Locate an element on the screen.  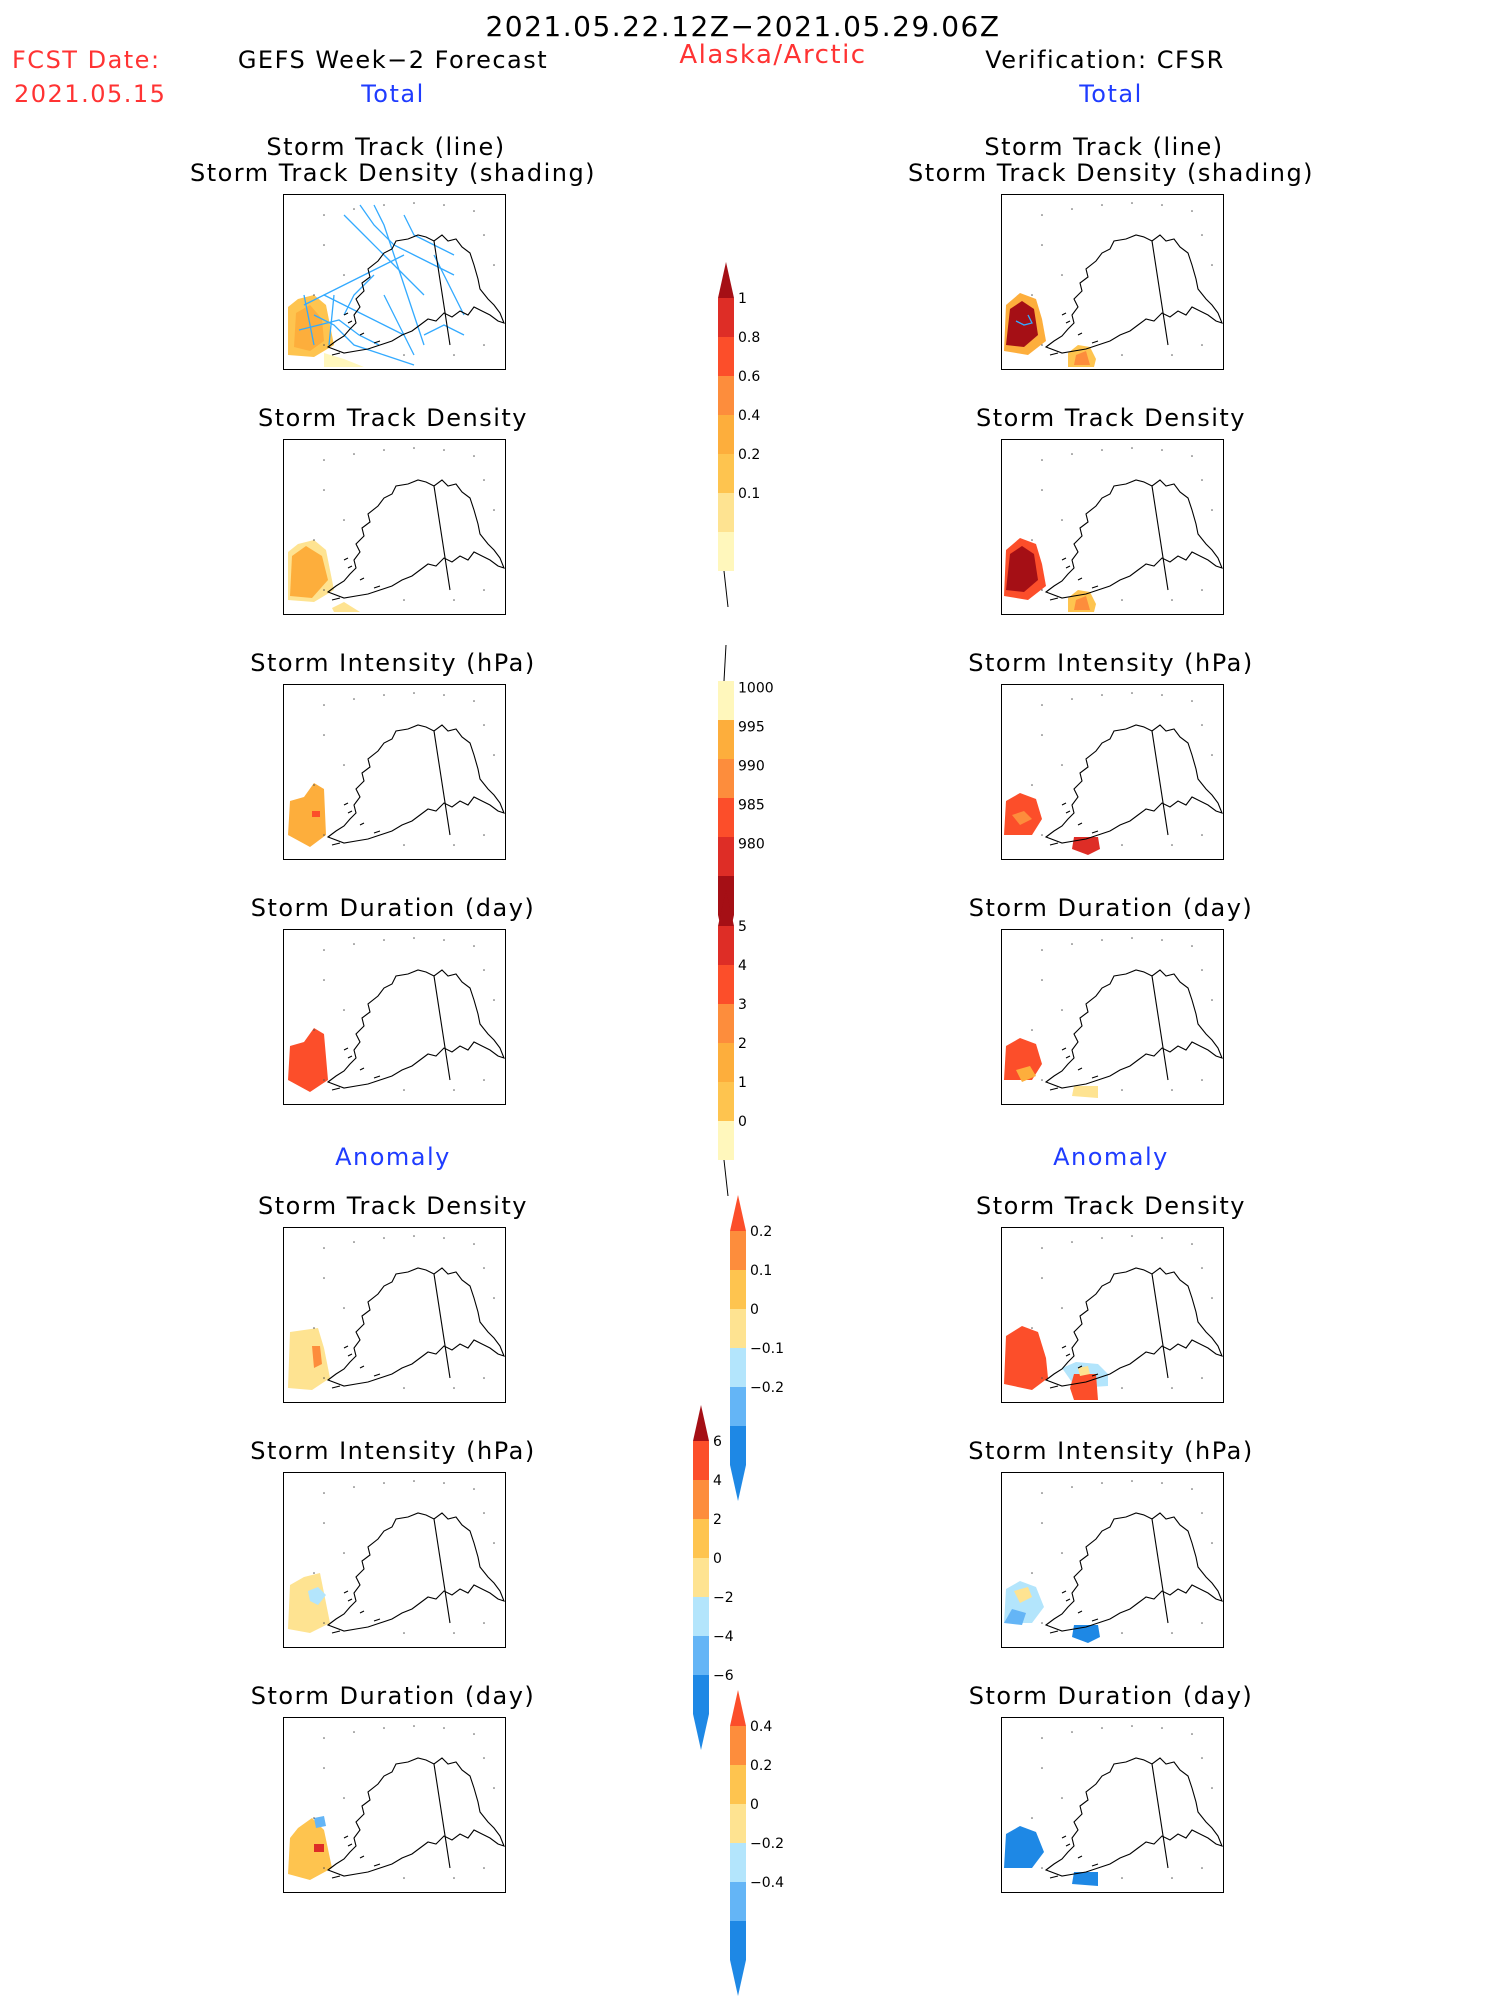
colorbar-tick-label: 0.8 is located at coordinates (749, 338).